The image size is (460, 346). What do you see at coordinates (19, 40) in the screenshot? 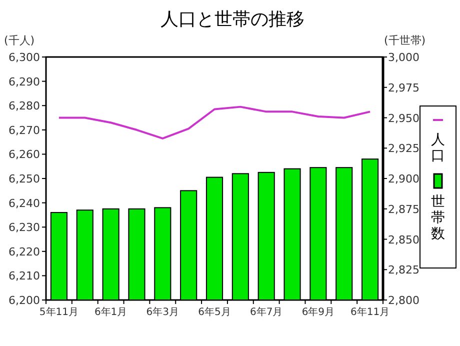
I see `y-axis-title: (千人)` at bounding box center [19, 40].